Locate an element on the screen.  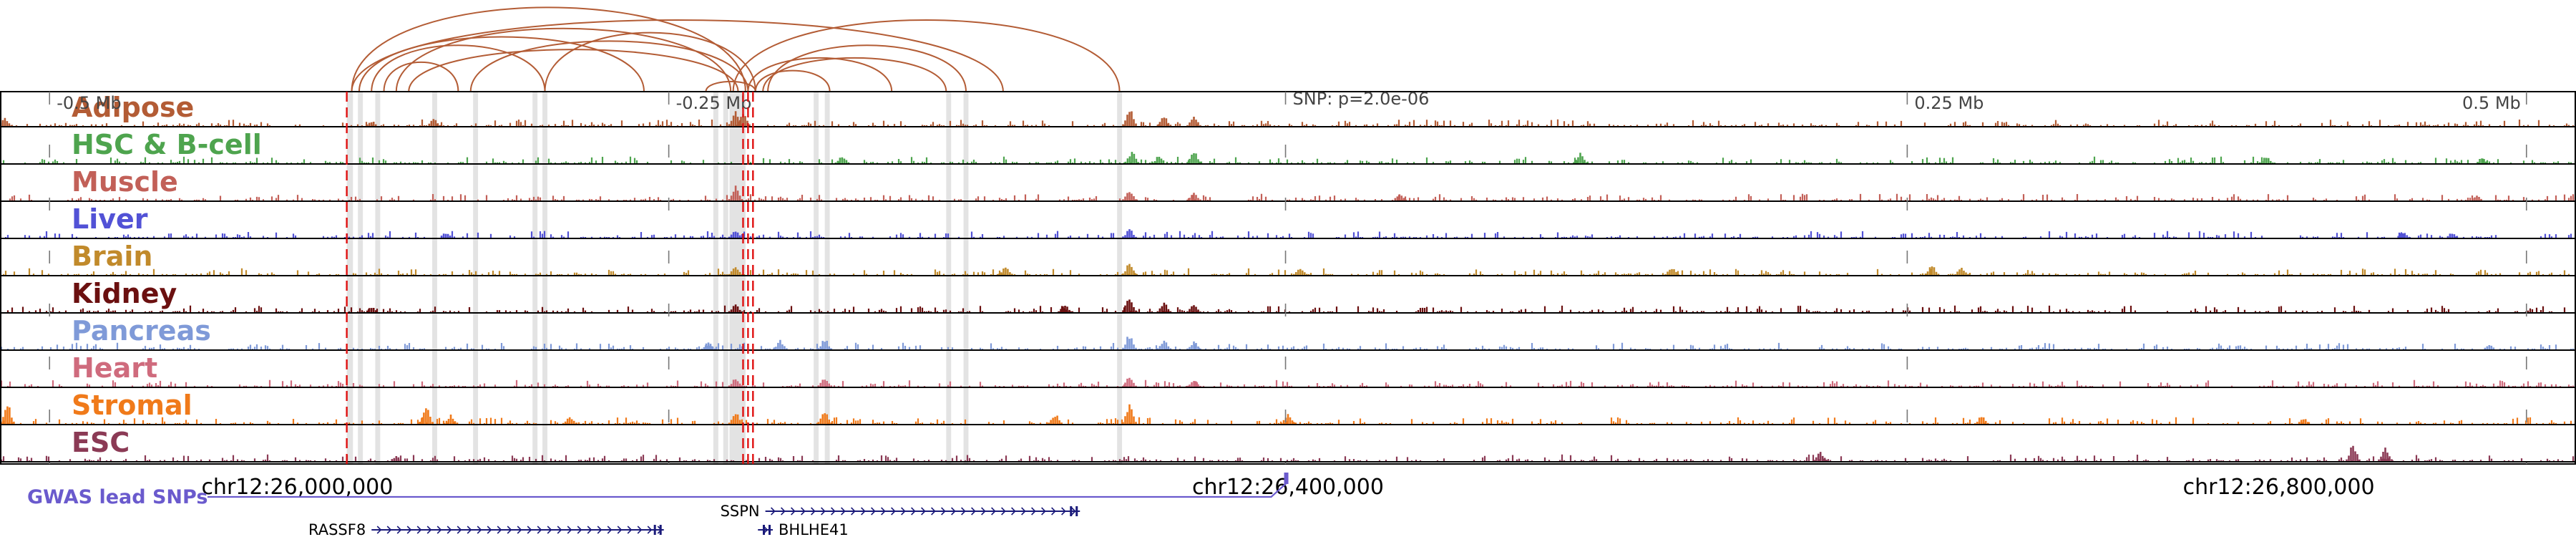
track-label: Kidney is located at coordinates (124, 293).